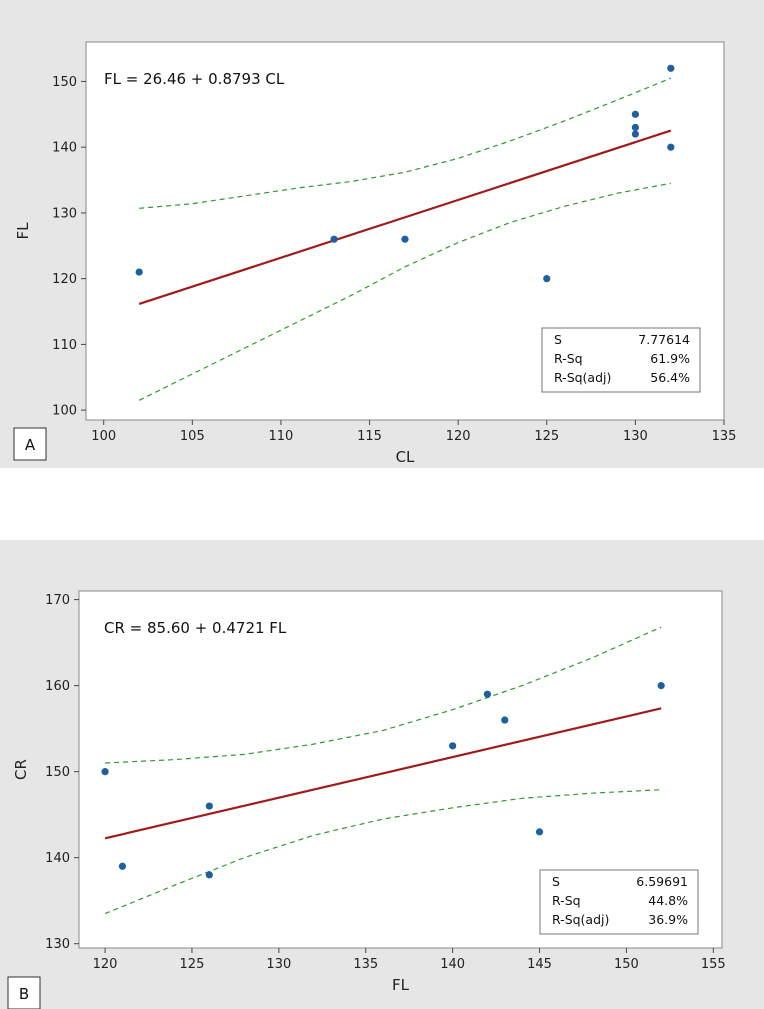 The width and height of the screenshot is (764, 1009). I want to click on y-tick-label: 100, so click(64, 411).